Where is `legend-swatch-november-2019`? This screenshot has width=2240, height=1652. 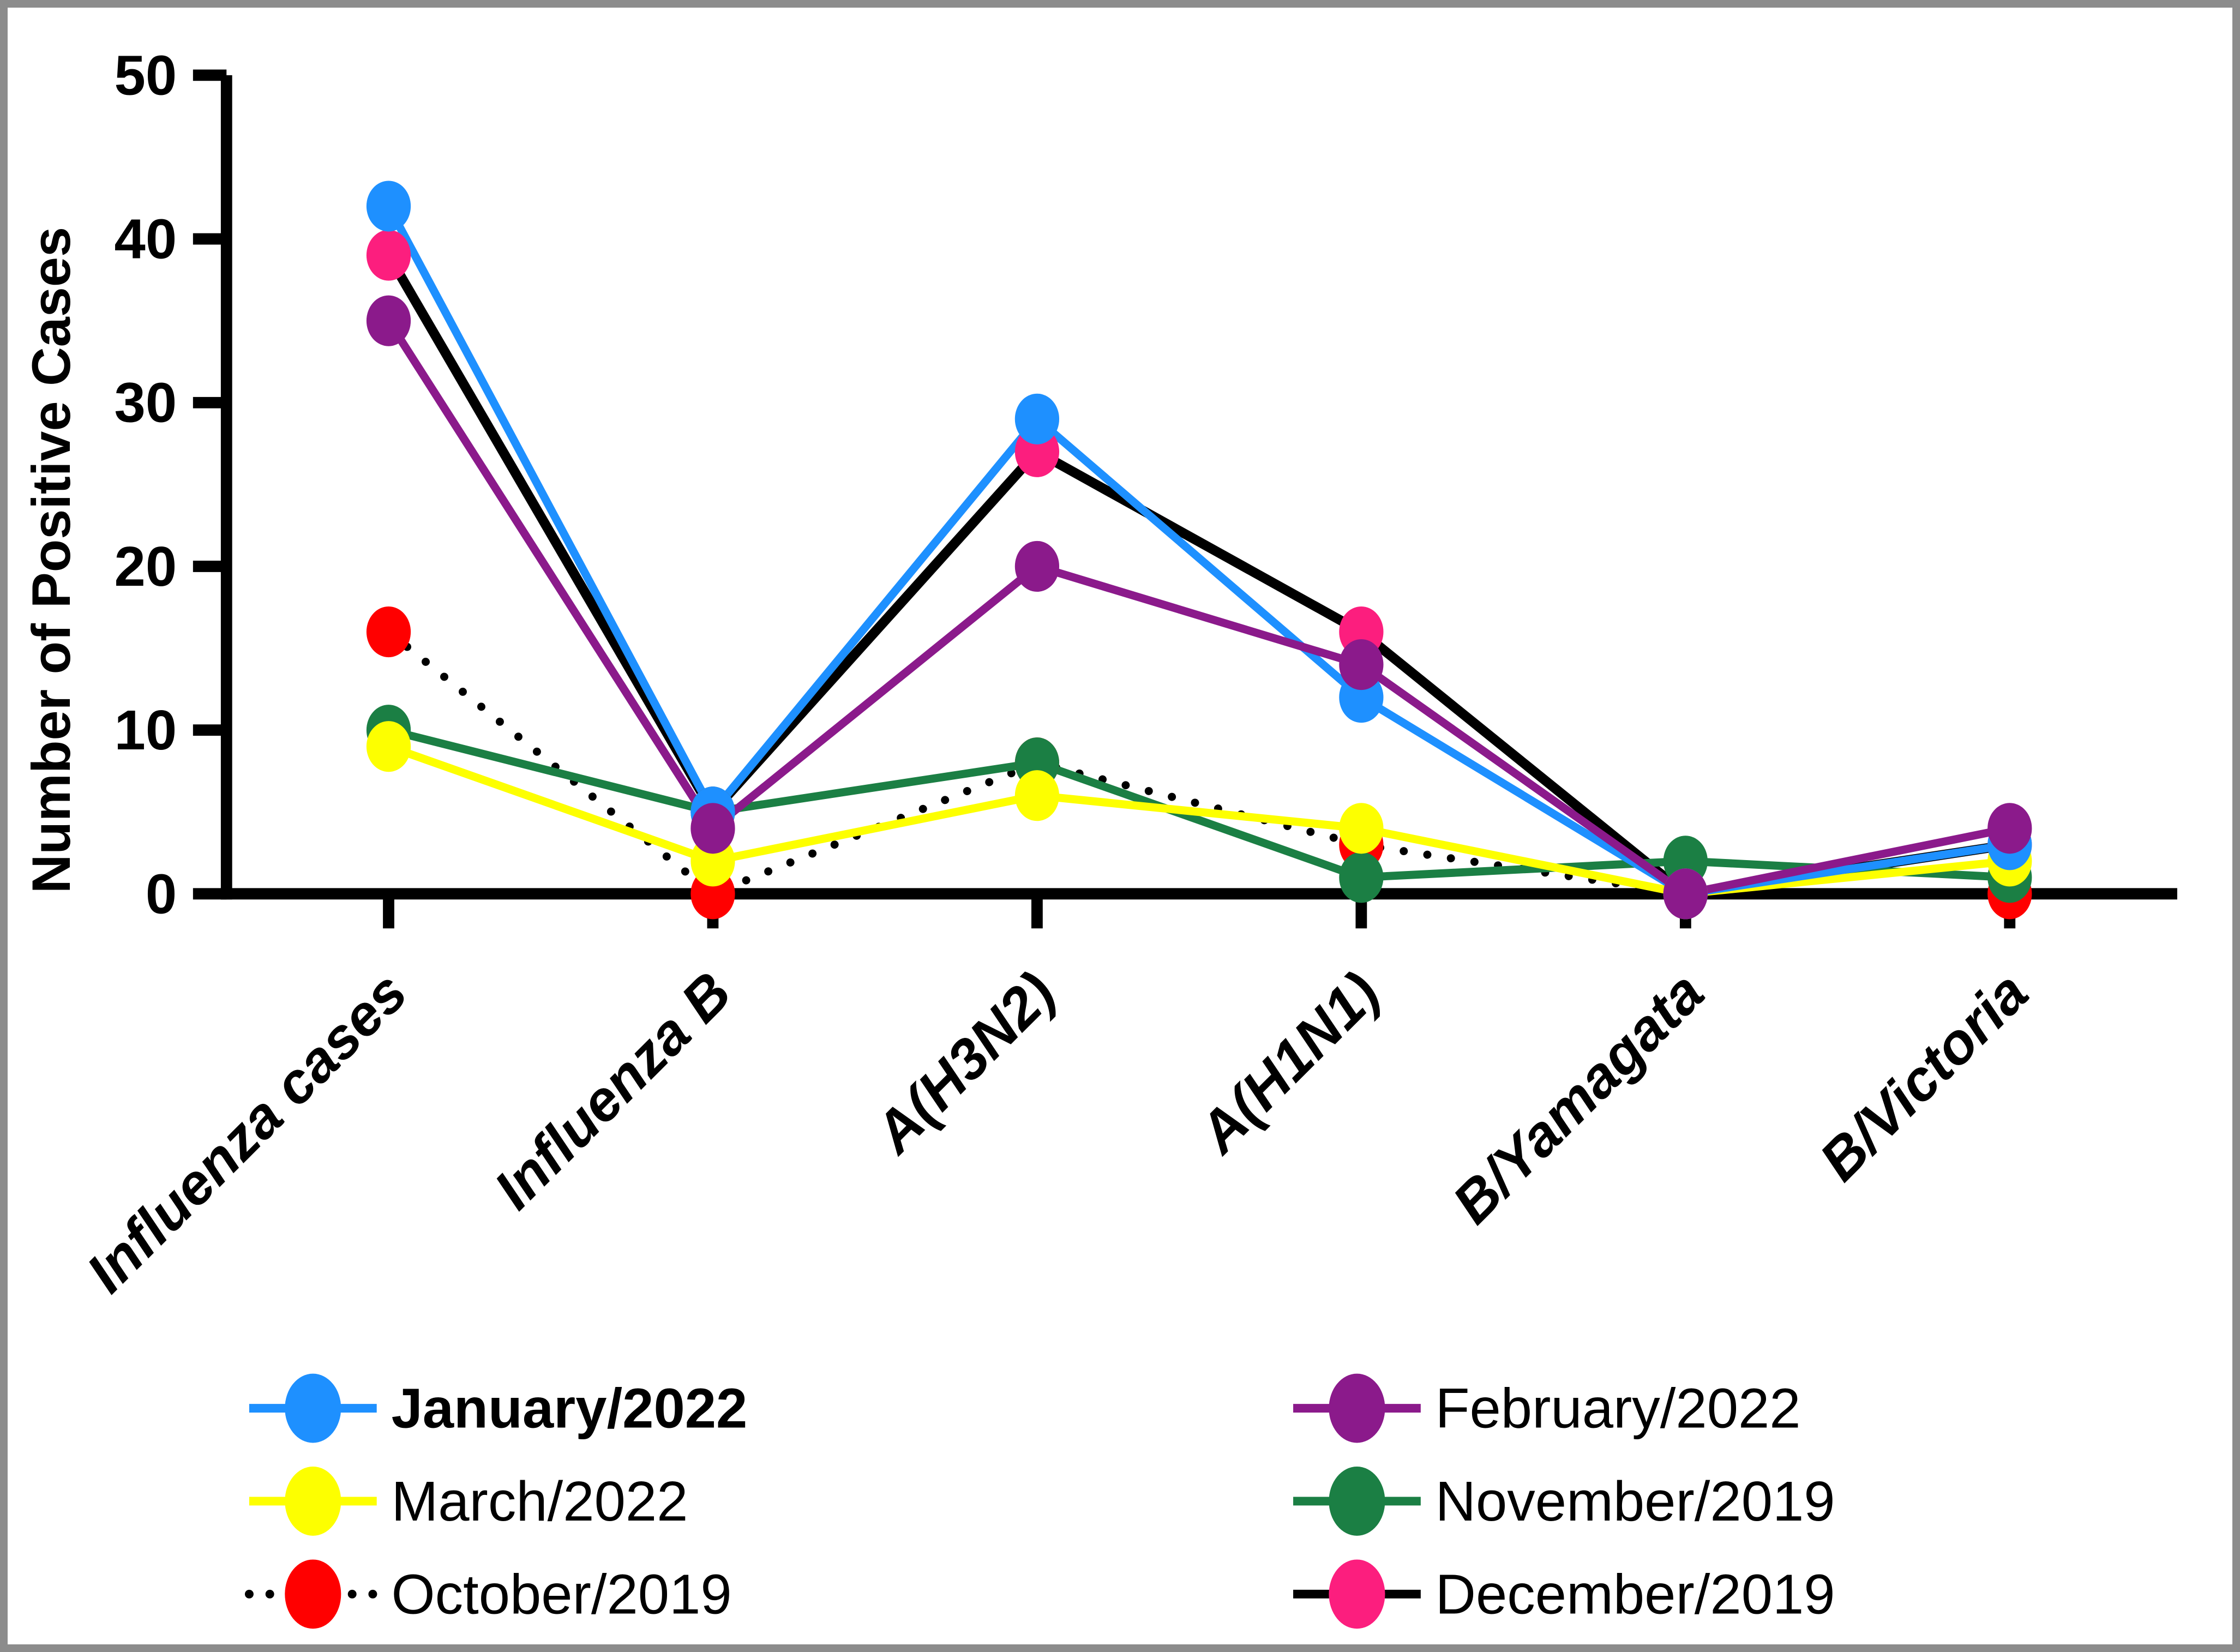 legend-swatch-november-2019 is located at coordinates (1357, 1501).